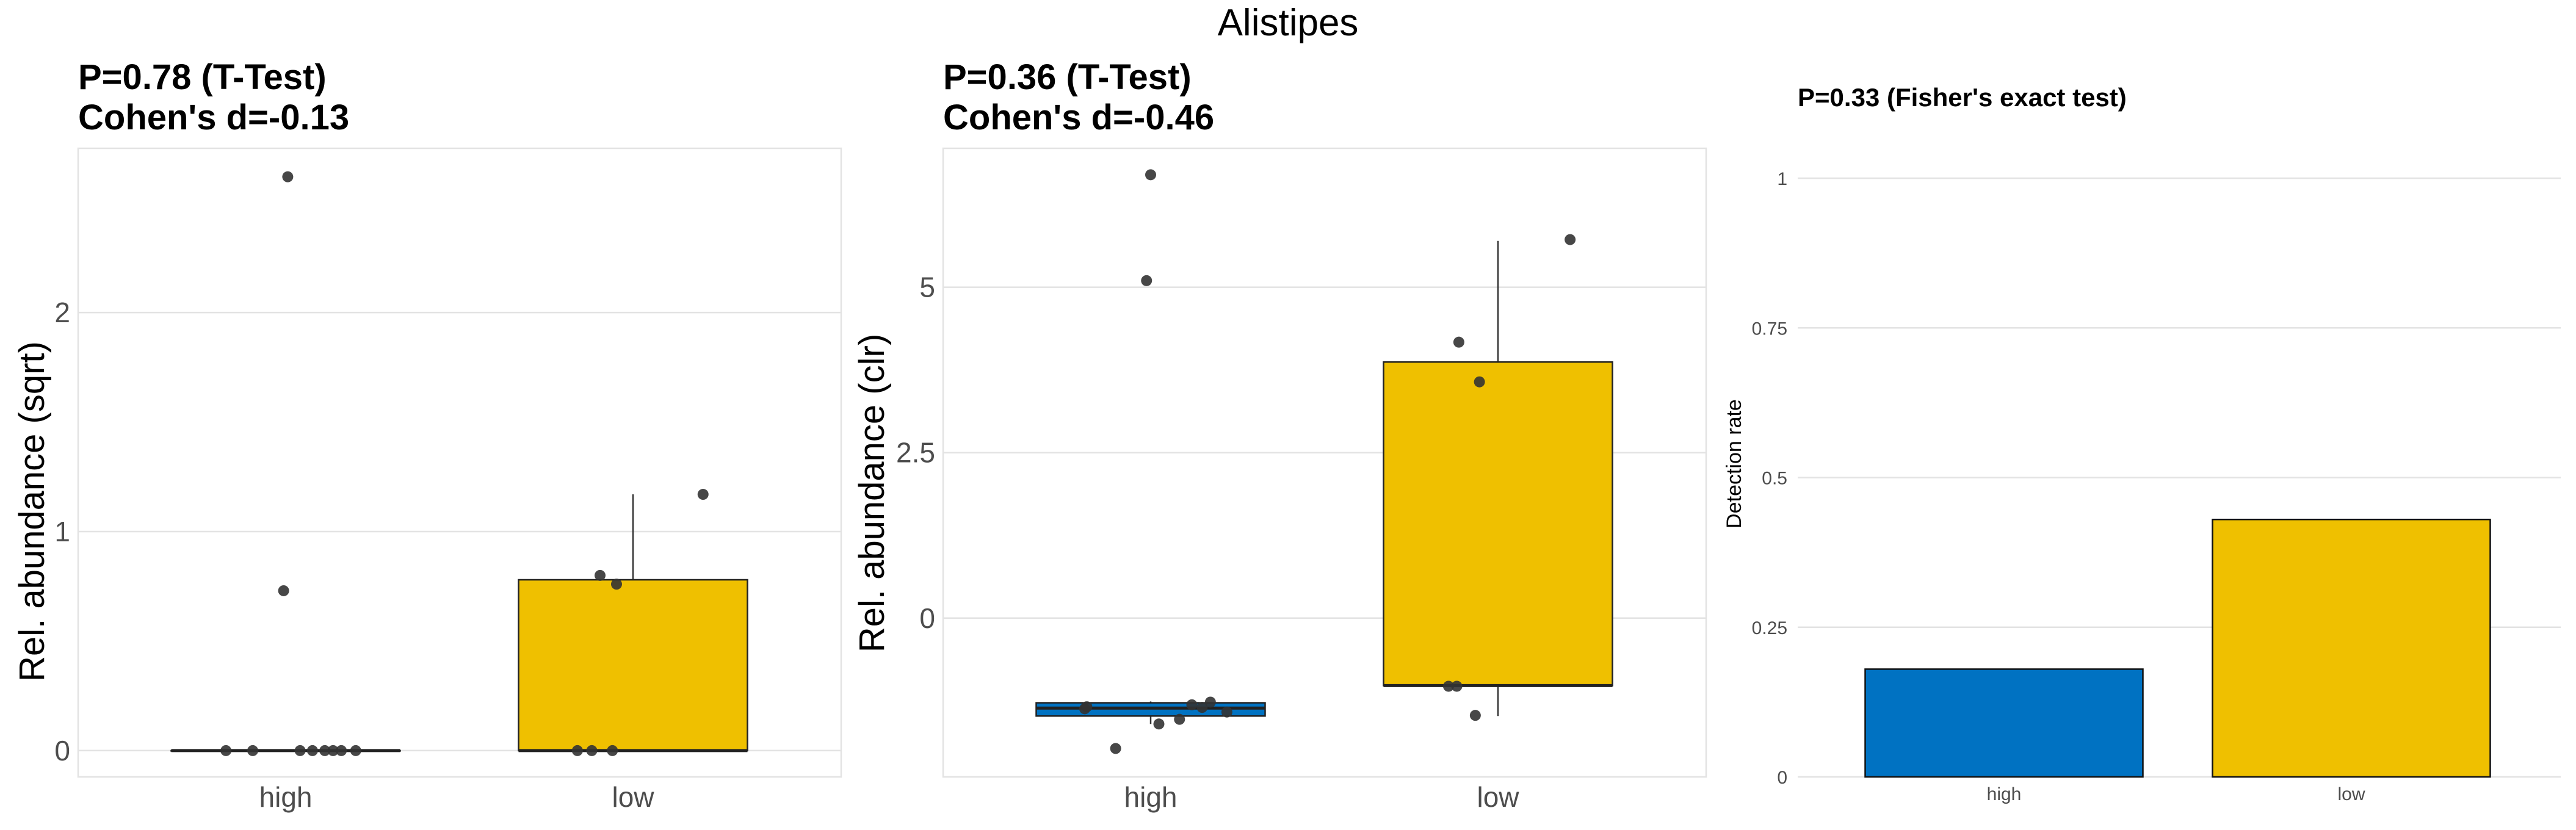 Image resolution: width=2576 pixels, height=830 pixels. I want to click on panel-1-boxes, so click(459, 623).